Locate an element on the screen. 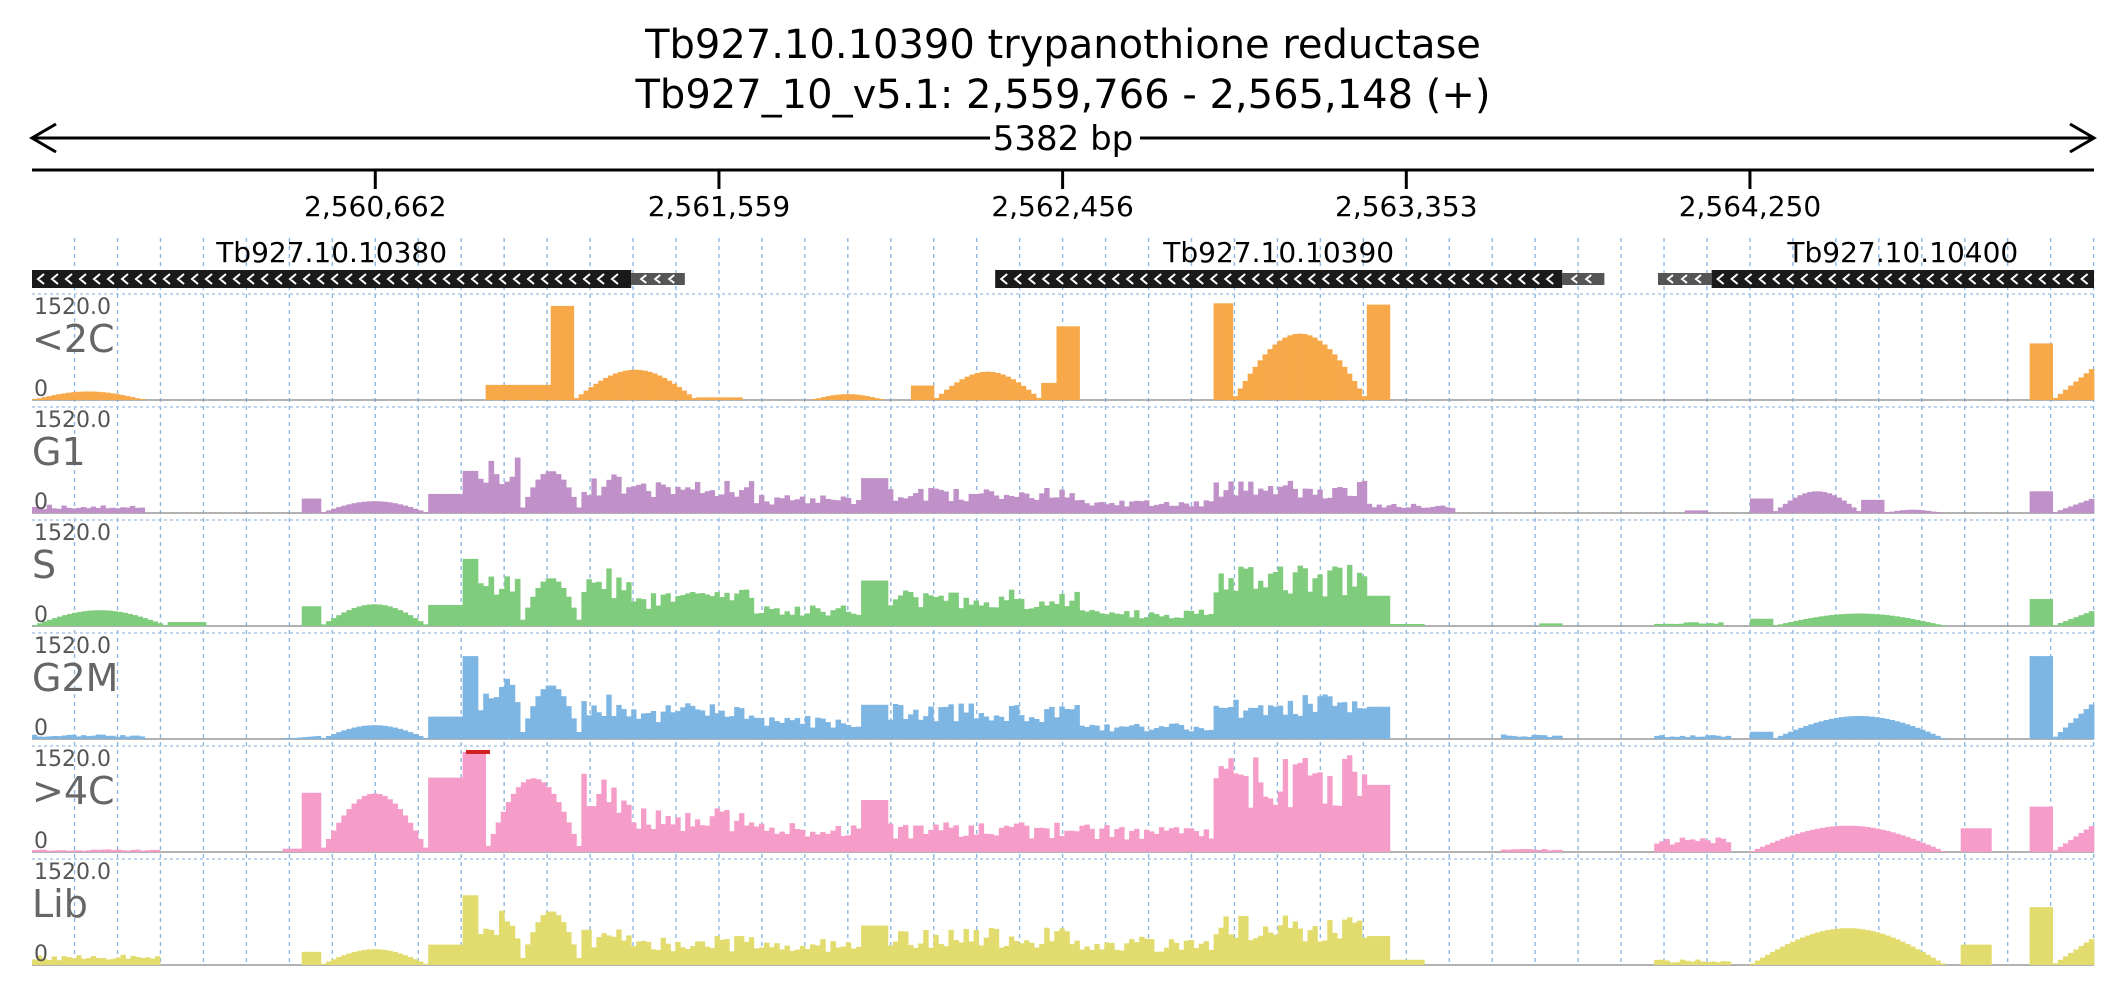 This screenshot has height=1000, width=2126. track-ymin-label: 0 is located at coordinates (41, 389).